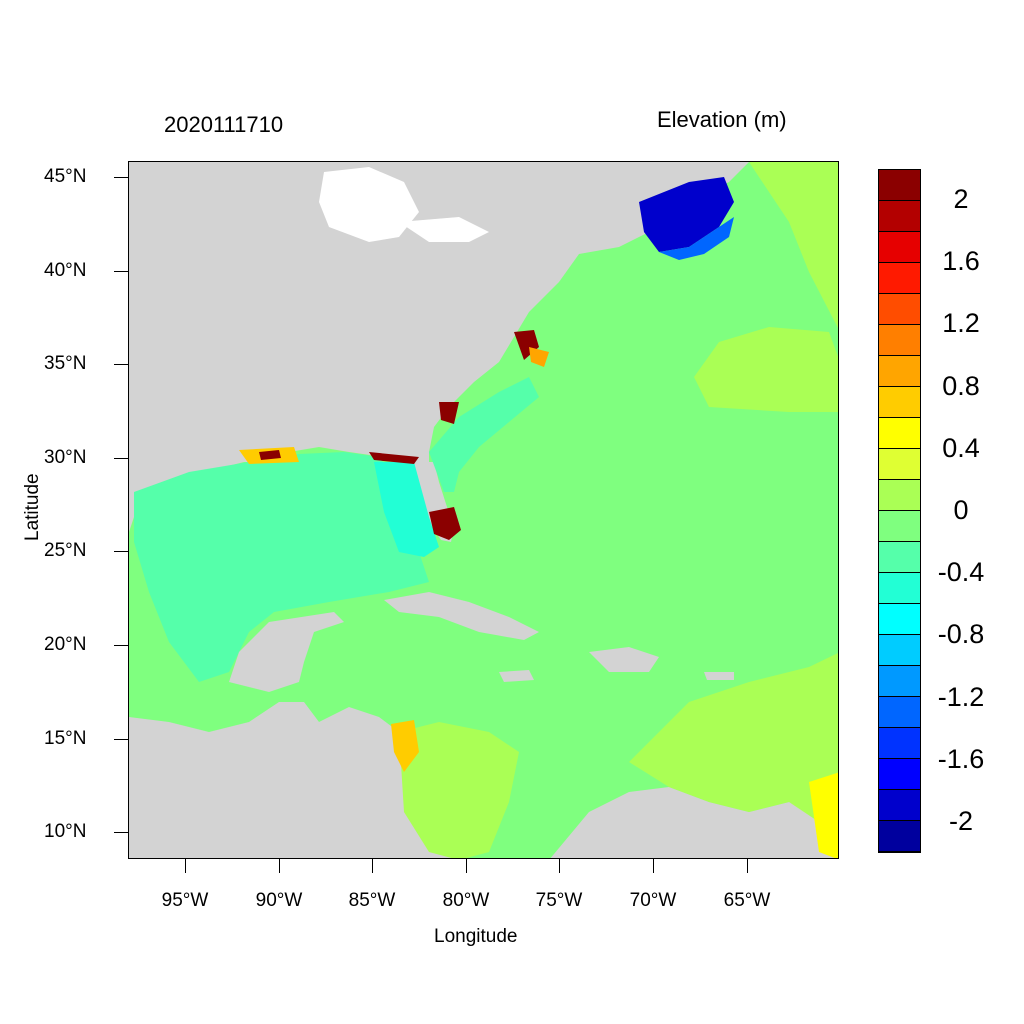 Image resolution: width=1024 pixels, height=1024 pixels. I want to click on ytick-label: 35°N, so click(65, 363).